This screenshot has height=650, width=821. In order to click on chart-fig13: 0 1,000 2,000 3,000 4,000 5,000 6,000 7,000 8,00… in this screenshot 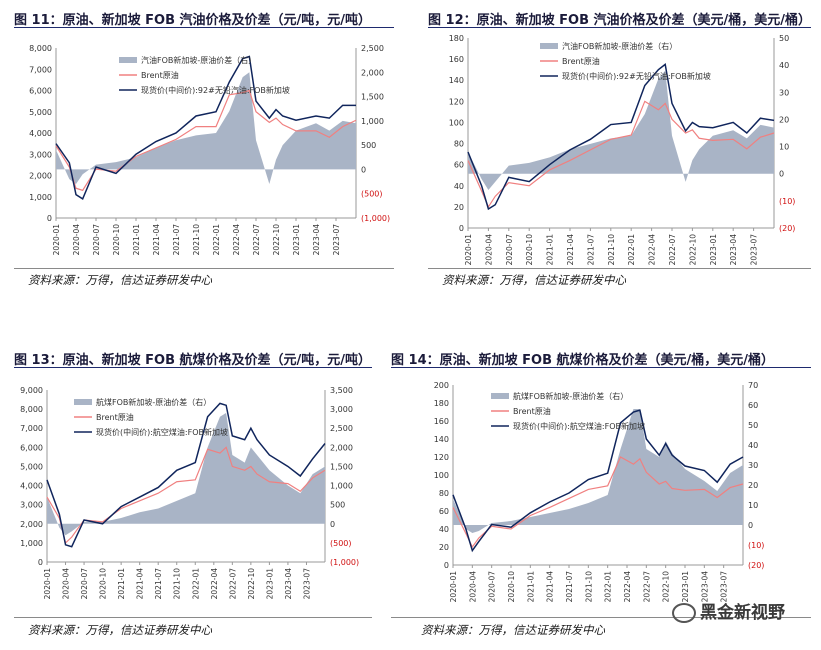, I will do `click(189, 493)`.